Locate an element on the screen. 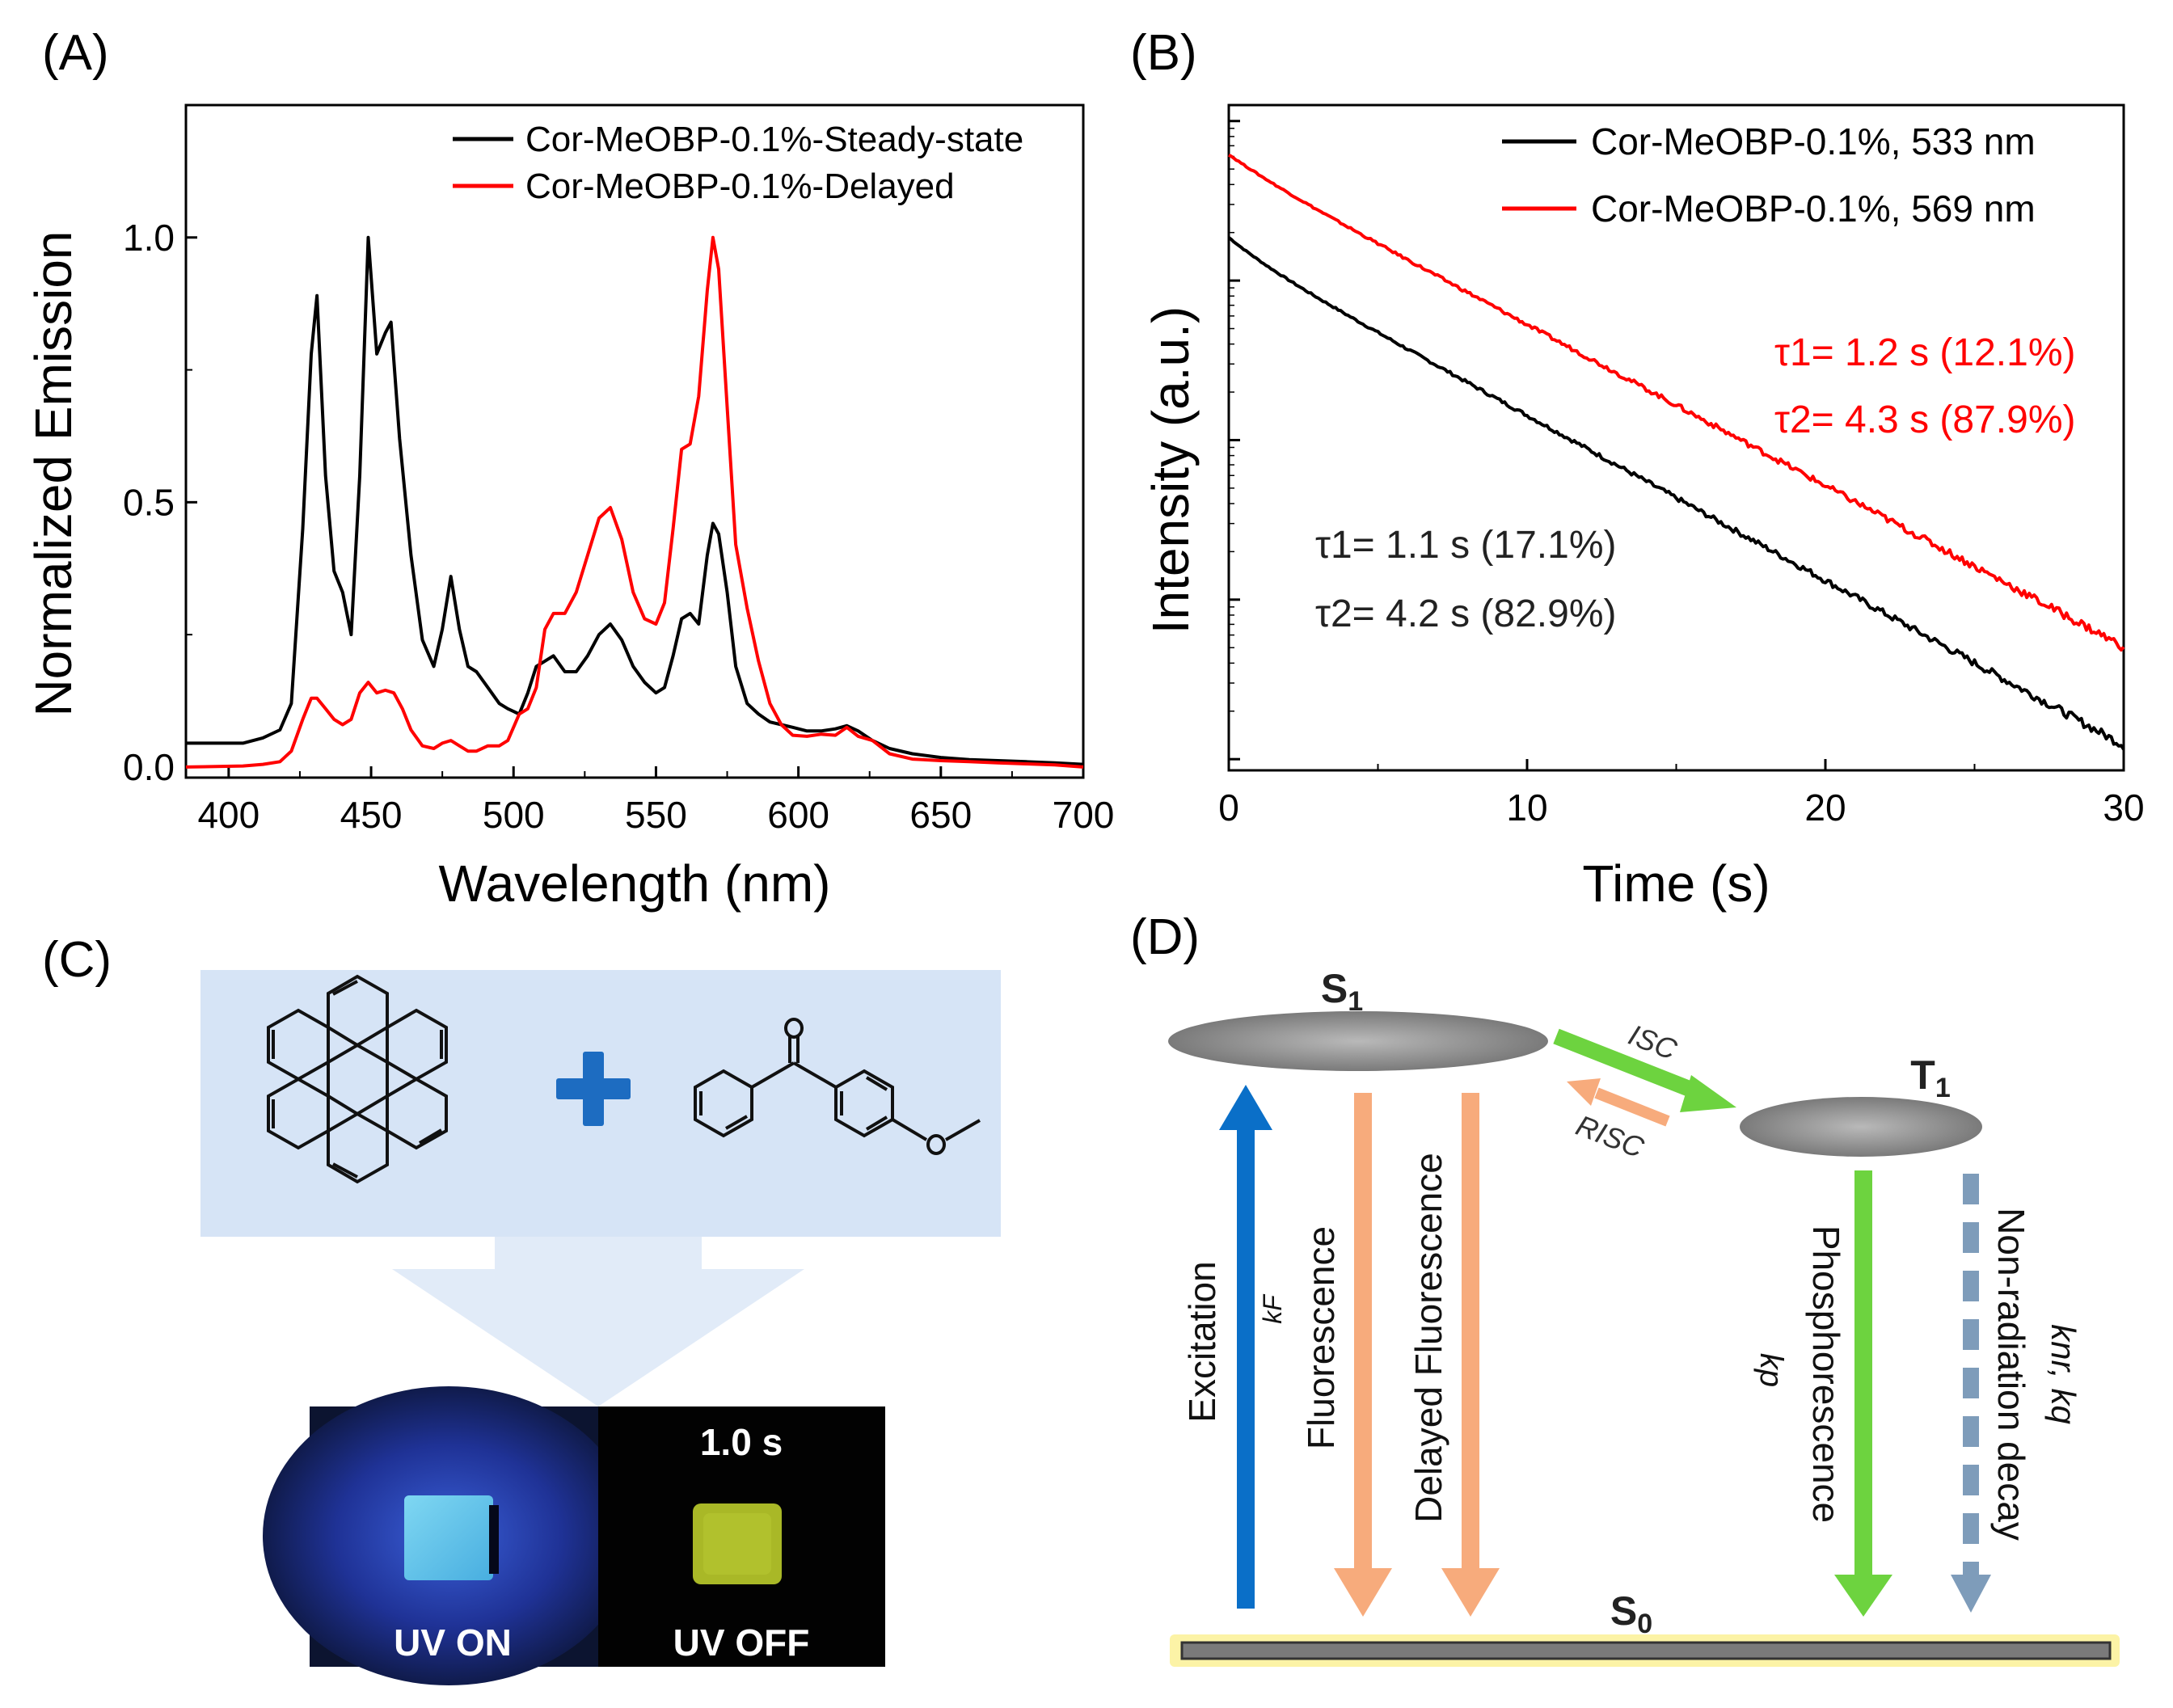 The width and height of the screenshot is (2173, 1708). y-tick-label: 1.0 is located at coordinates (149, 238).